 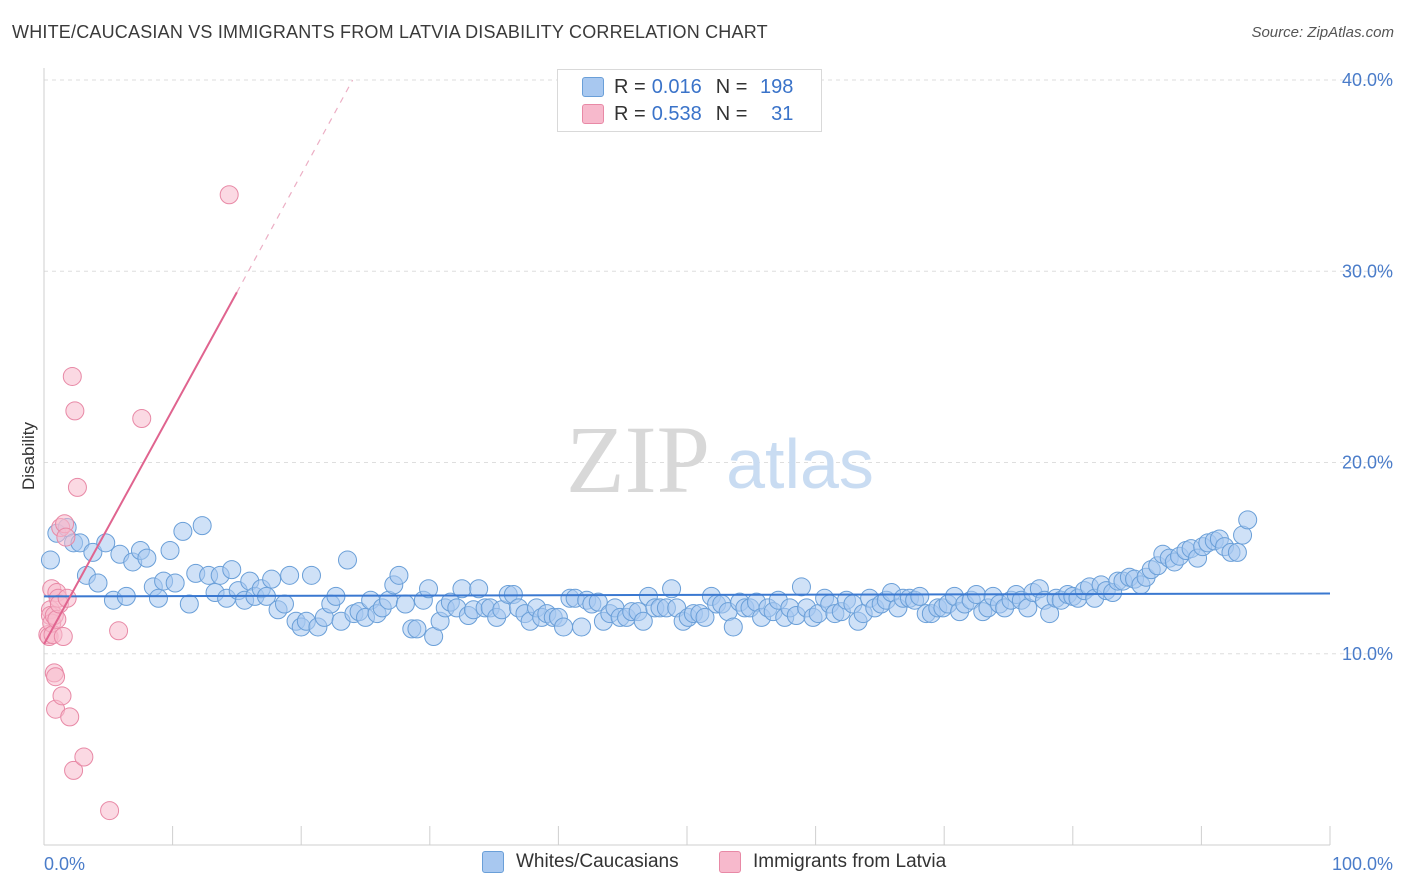 I want to click on series-latvia-points, so click(x=138, y=503).